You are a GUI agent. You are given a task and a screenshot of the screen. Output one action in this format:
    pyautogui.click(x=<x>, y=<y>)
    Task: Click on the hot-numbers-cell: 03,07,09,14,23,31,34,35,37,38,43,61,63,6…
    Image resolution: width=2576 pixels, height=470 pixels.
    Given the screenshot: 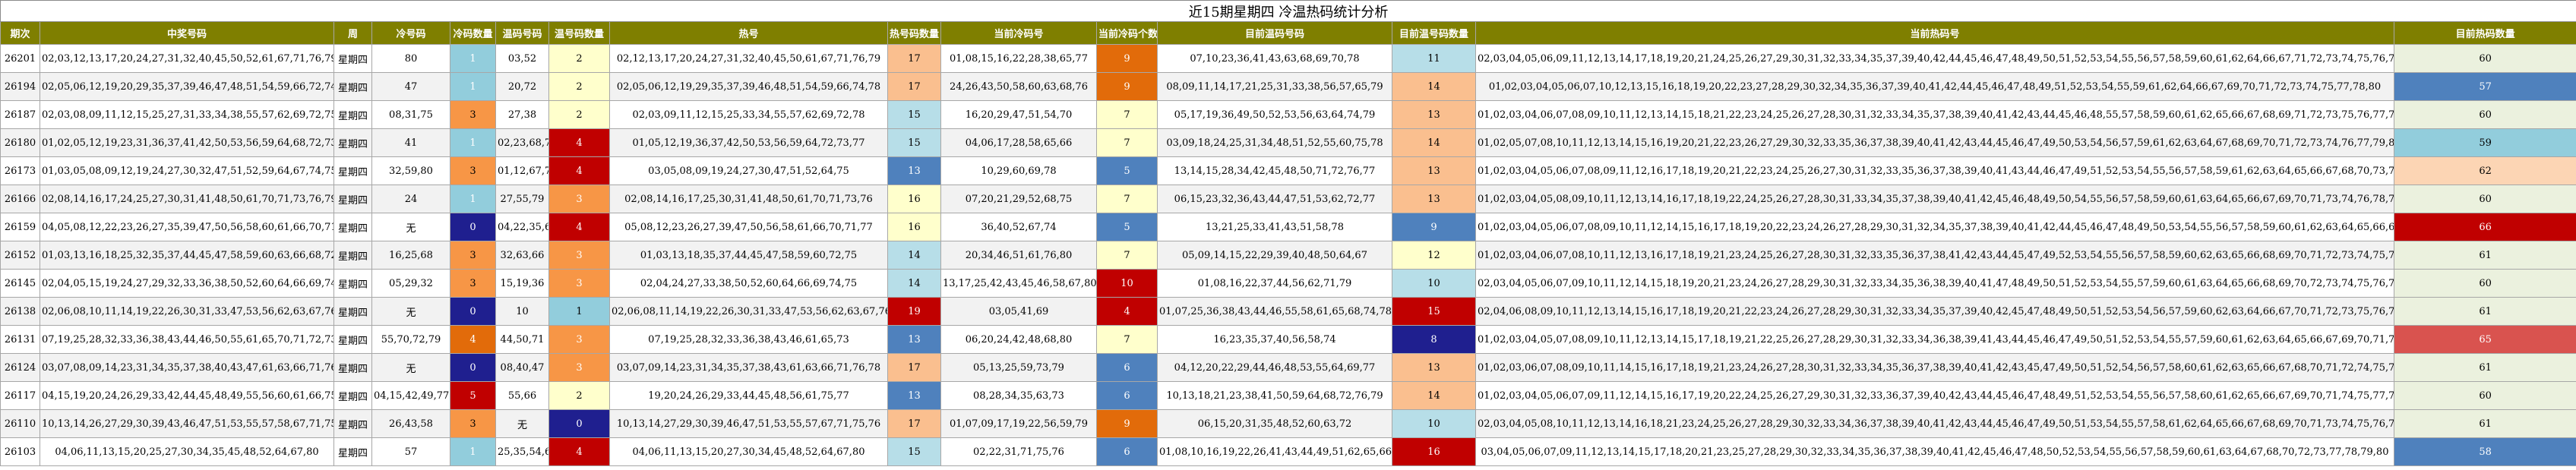 What is the action you would take?
    pyautogui.click(x=748, y=368)
    